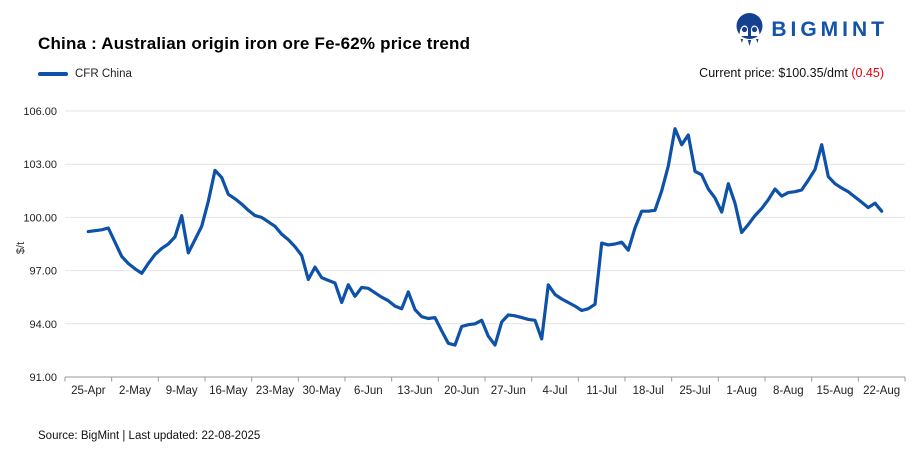  What do you see at coordinates (43, 378) in the screenshot?
I see `y-axis-tick-label: 91.00` at bounding box center [43, 378].